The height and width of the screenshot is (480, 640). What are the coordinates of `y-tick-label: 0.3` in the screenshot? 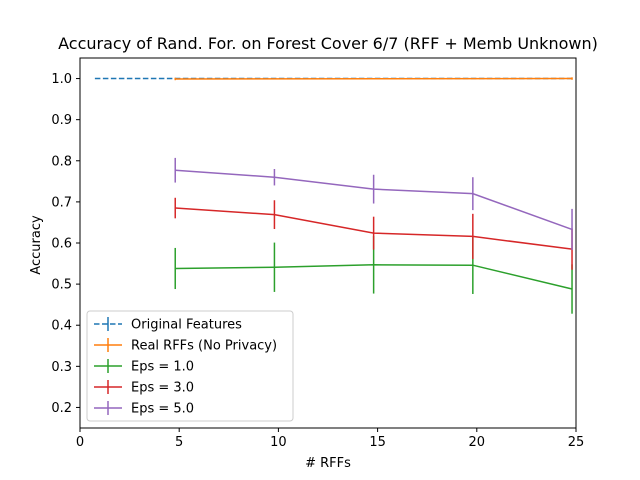 It's located at (61, 367).